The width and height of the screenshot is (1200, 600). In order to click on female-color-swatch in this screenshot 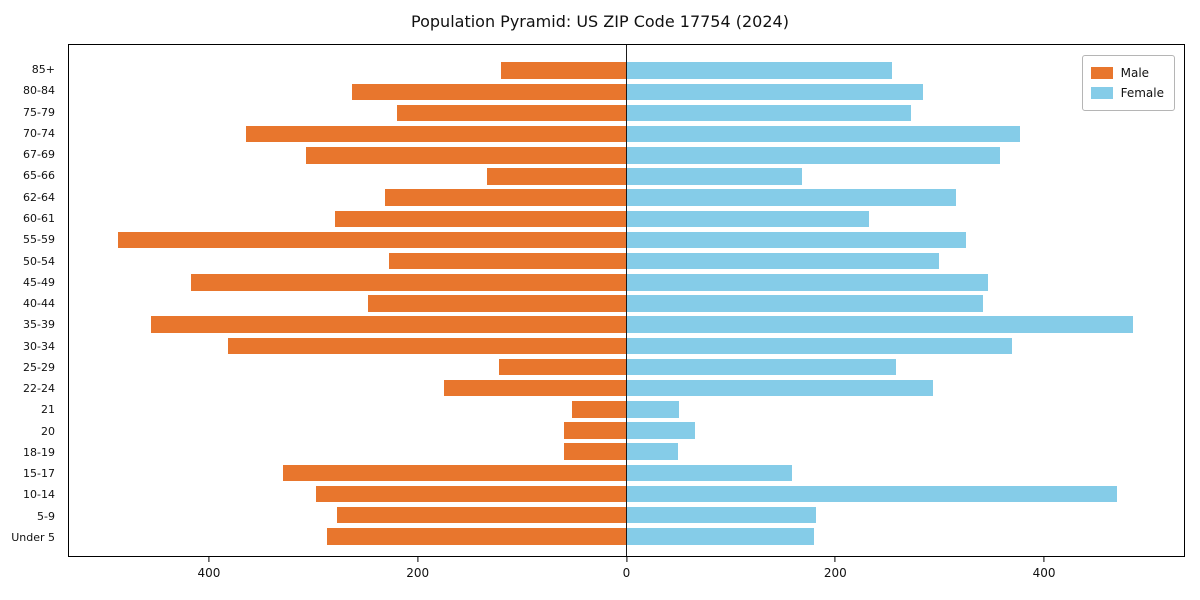, I will do `click(1101, 93)`.